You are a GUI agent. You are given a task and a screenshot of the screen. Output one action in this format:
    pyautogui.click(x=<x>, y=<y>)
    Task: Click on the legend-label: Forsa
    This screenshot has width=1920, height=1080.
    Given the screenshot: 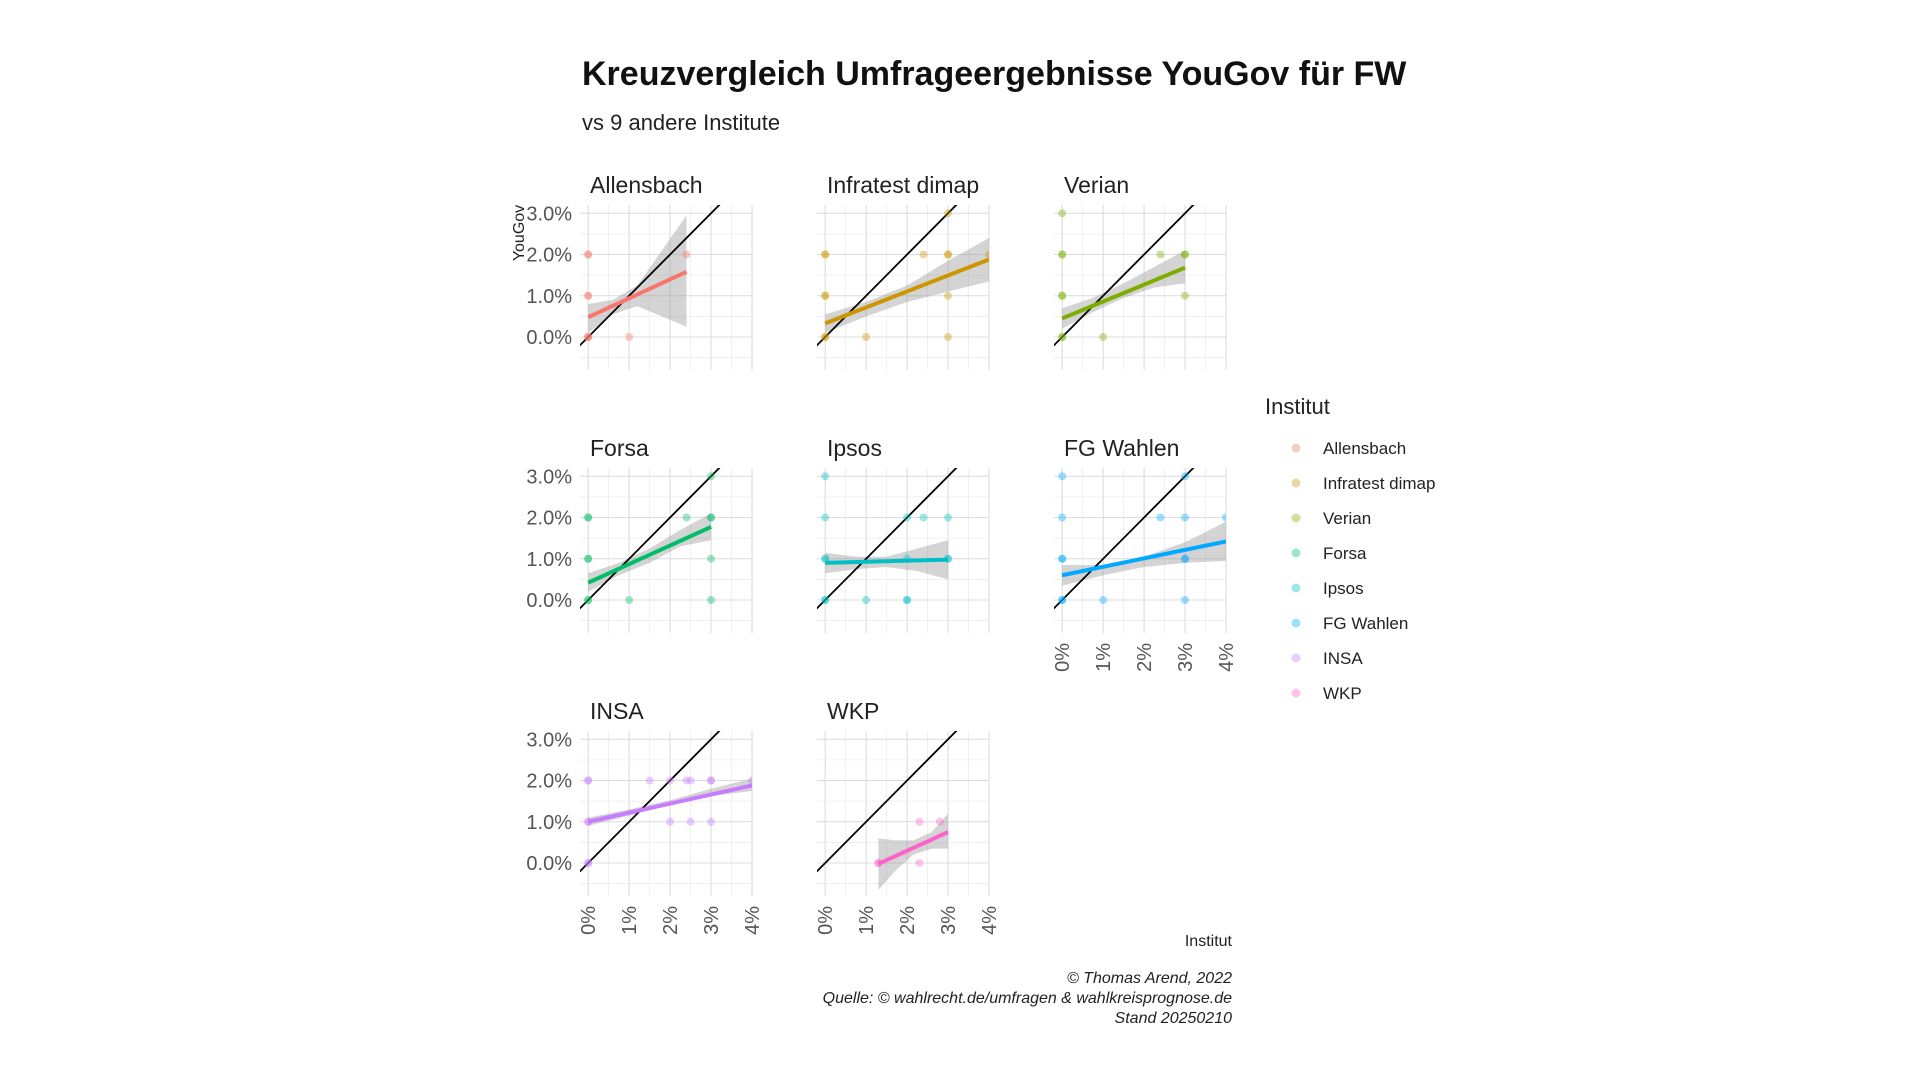 What is the action you would take?
    pyautogui.click(x=1345, y=553)
    